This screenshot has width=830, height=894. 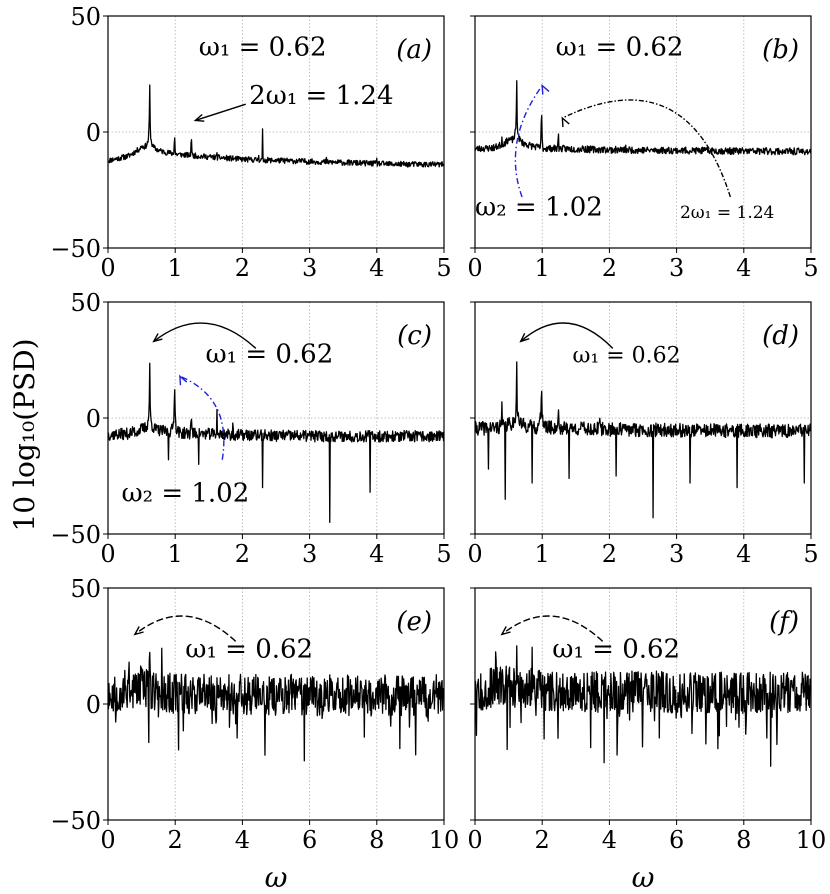 I want to click on psd-series-b, so click(x=643, y=118).